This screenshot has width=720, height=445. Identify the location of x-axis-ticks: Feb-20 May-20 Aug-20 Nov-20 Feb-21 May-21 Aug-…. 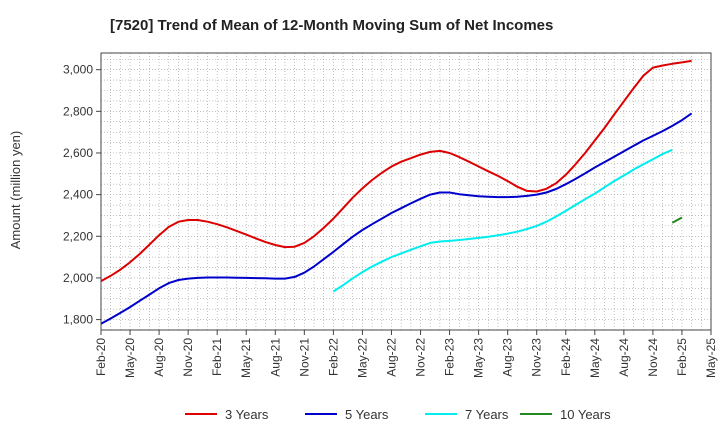
(406, 354).